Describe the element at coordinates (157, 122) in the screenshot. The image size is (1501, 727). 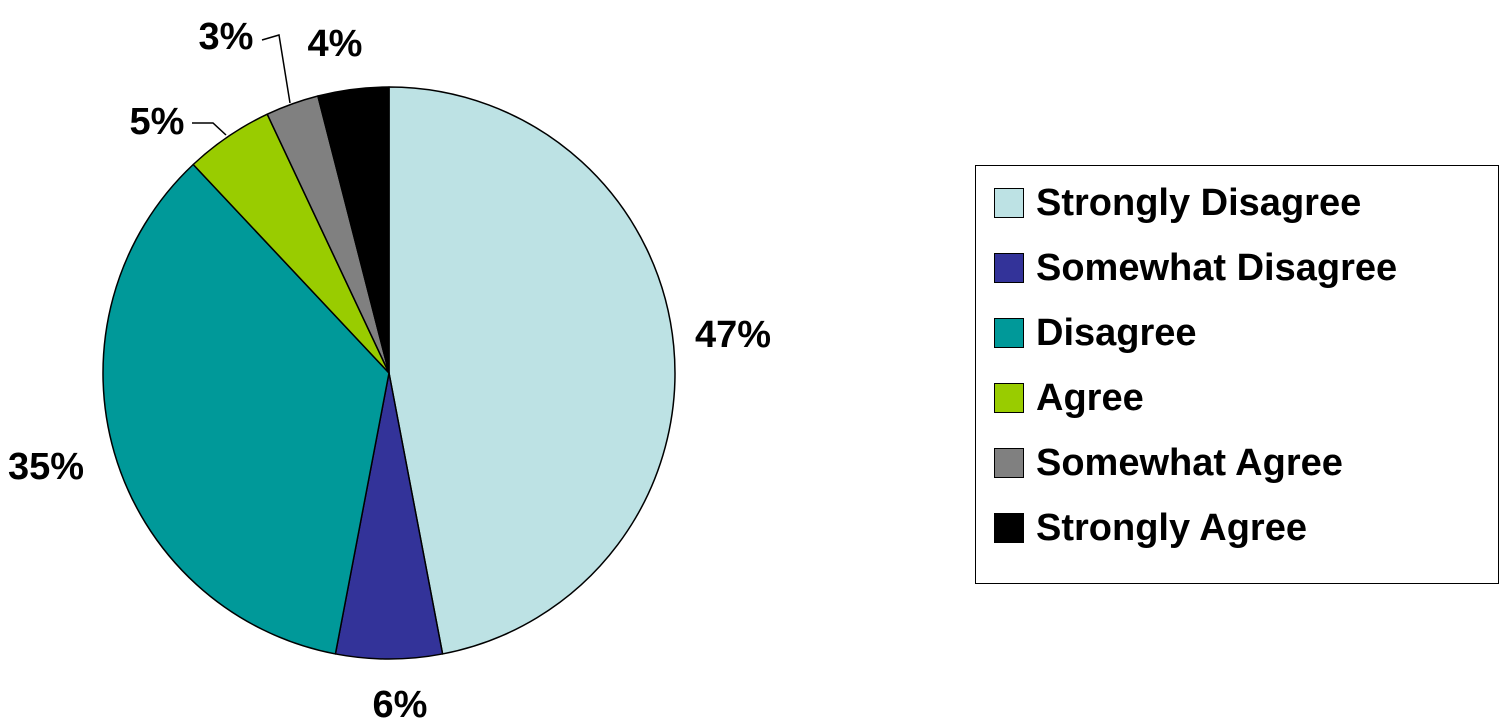
I see `data-label-agree: 5%` at that location.